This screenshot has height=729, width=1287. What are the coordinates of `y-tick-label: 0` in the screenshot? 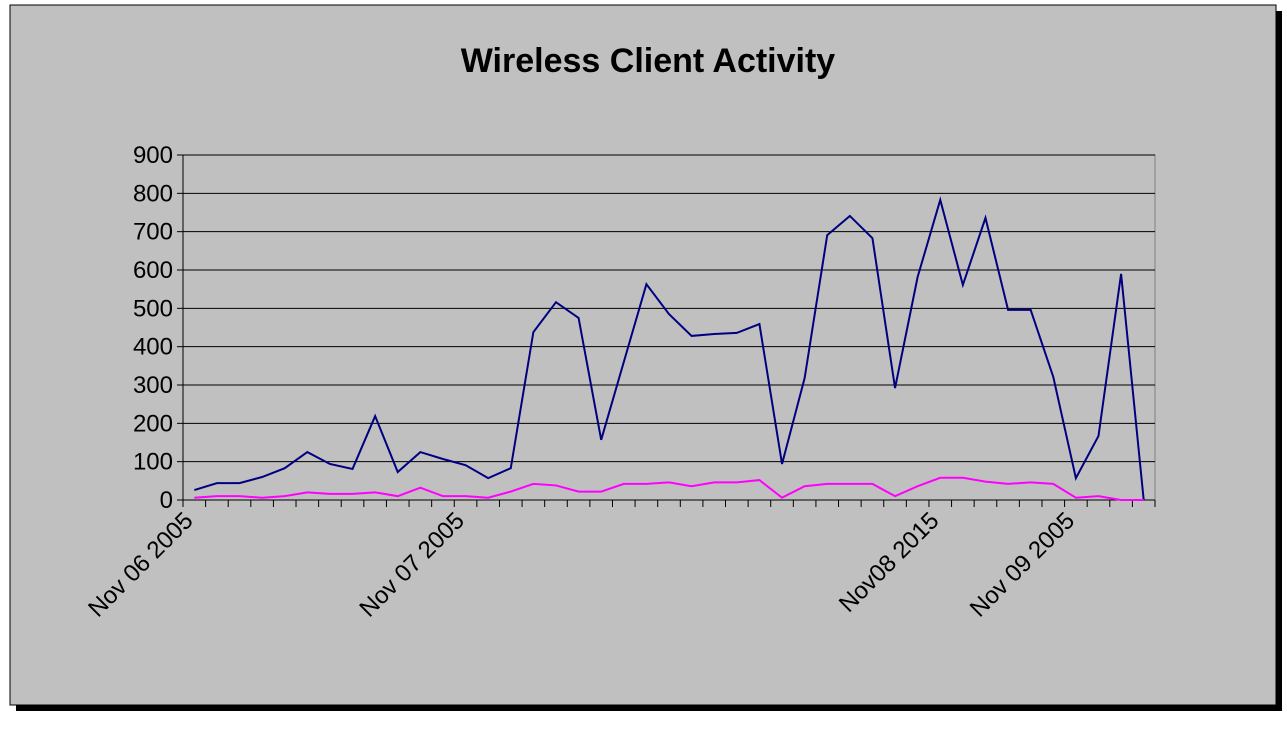 It's located at (166, 500).